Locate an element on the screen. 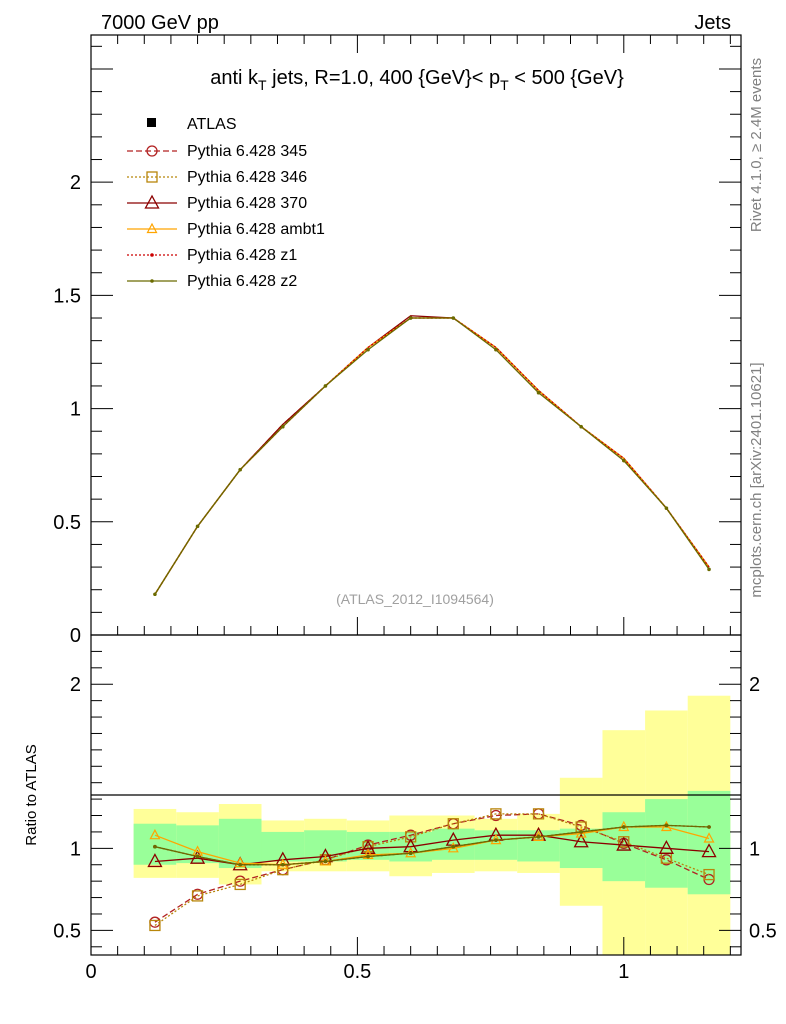 This screenshot has height=1024, width=786. main-y-tick-label: 1 is located at coordinates (75, 410).